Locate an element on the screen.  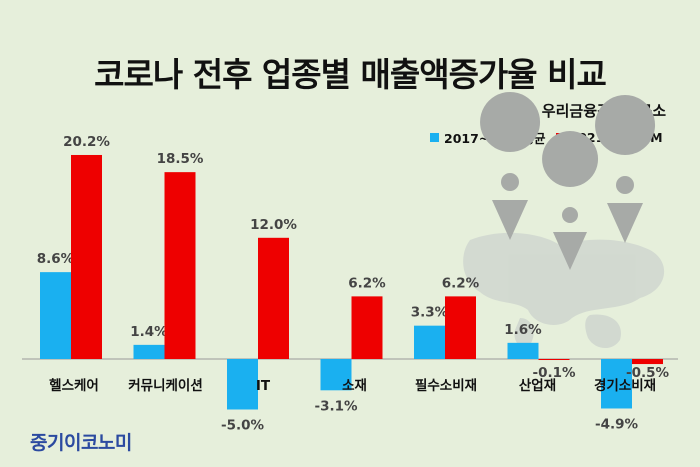
world-map-decoration is located at coordinates (564, 290).